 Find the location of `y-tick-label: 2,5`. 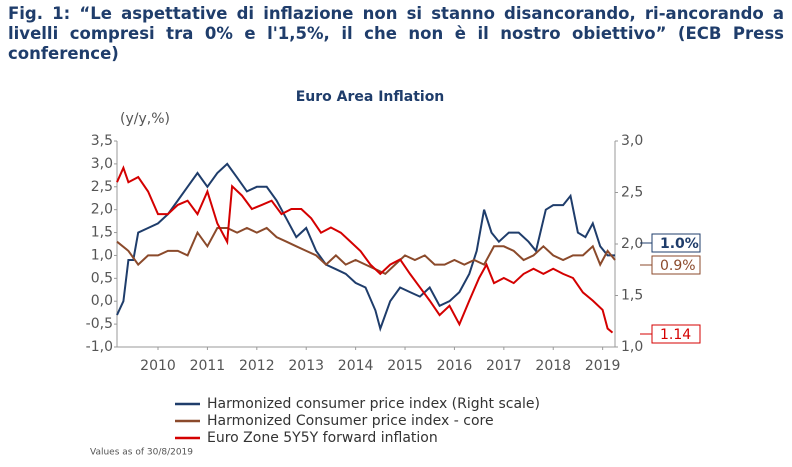

y-tick-label: 2,5 is located at coordinates (102, 187).